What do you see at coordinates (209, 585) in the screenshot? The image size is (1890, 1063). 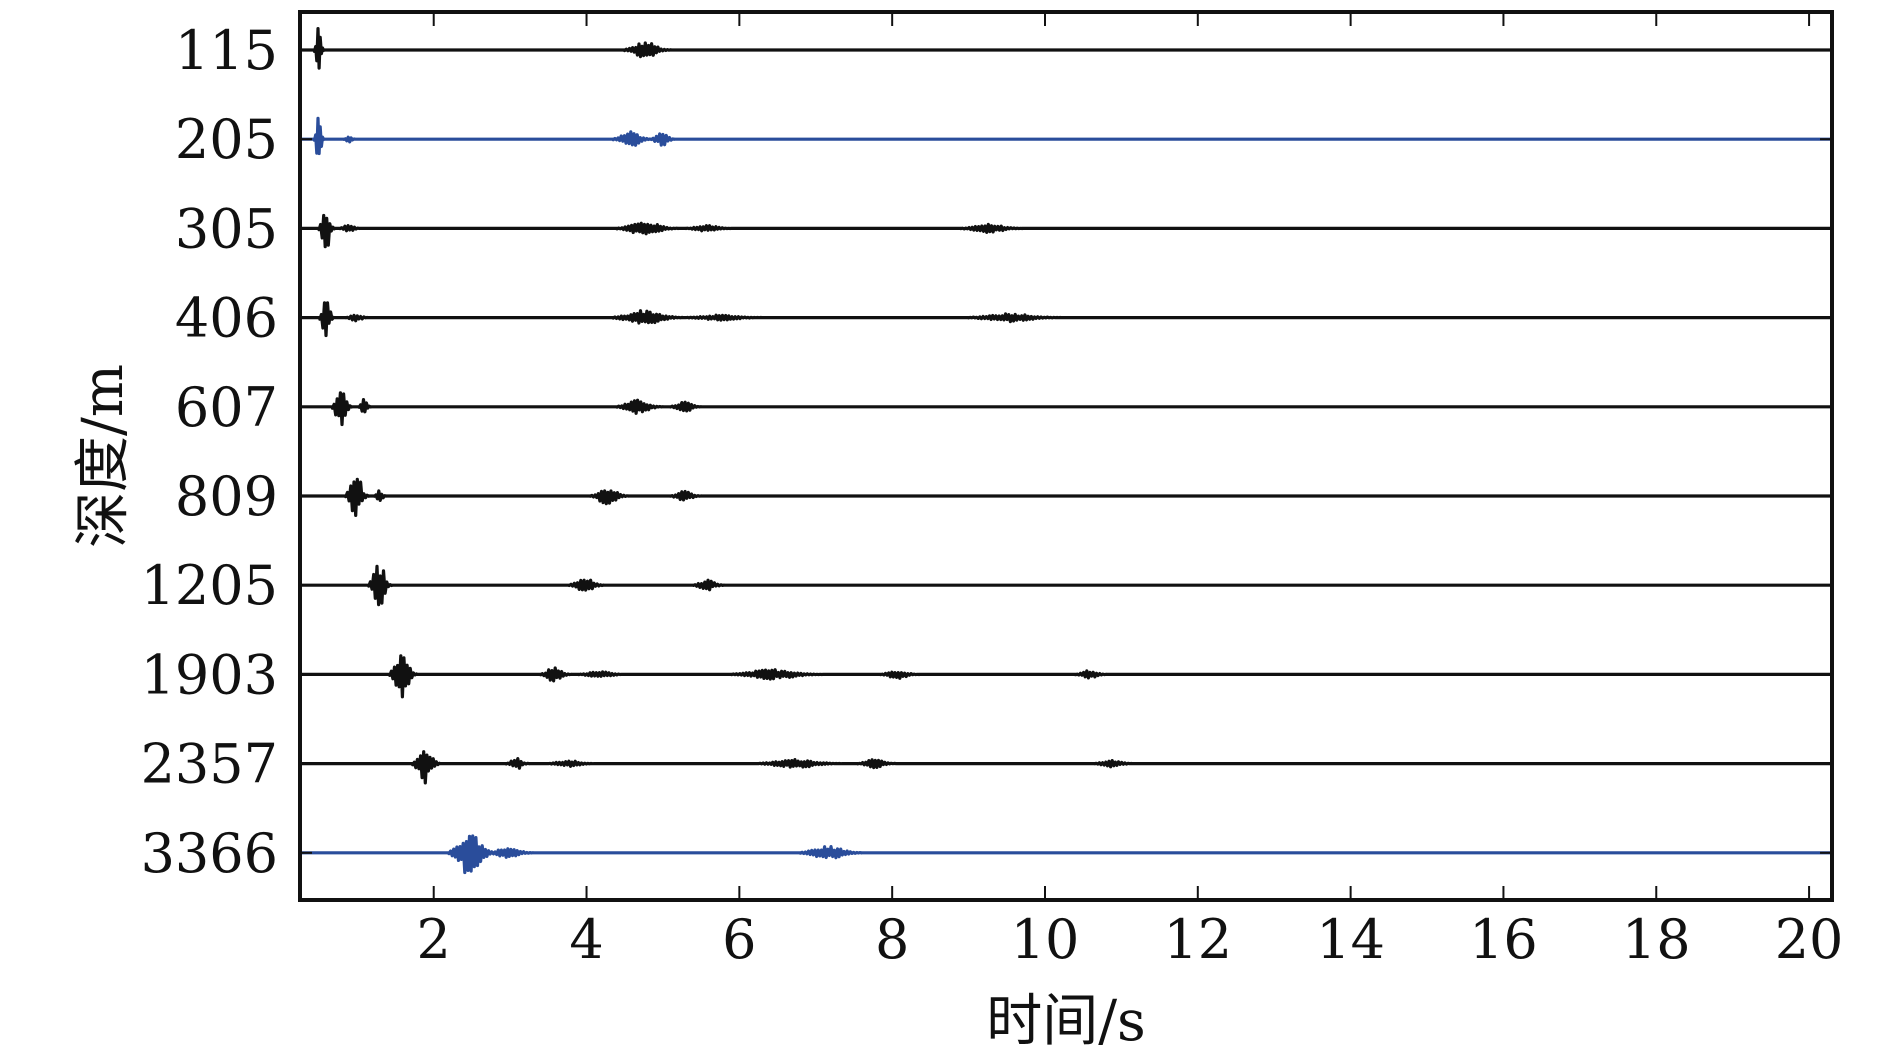 I see `y-tick-label: 1205` at bounding box center [209, 585].